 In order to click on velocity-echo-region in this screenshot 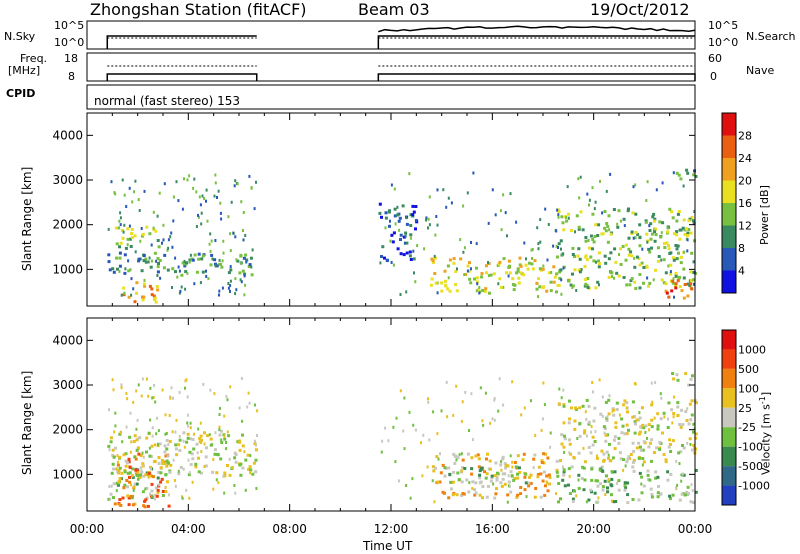, I will do `click(682, 379)`.